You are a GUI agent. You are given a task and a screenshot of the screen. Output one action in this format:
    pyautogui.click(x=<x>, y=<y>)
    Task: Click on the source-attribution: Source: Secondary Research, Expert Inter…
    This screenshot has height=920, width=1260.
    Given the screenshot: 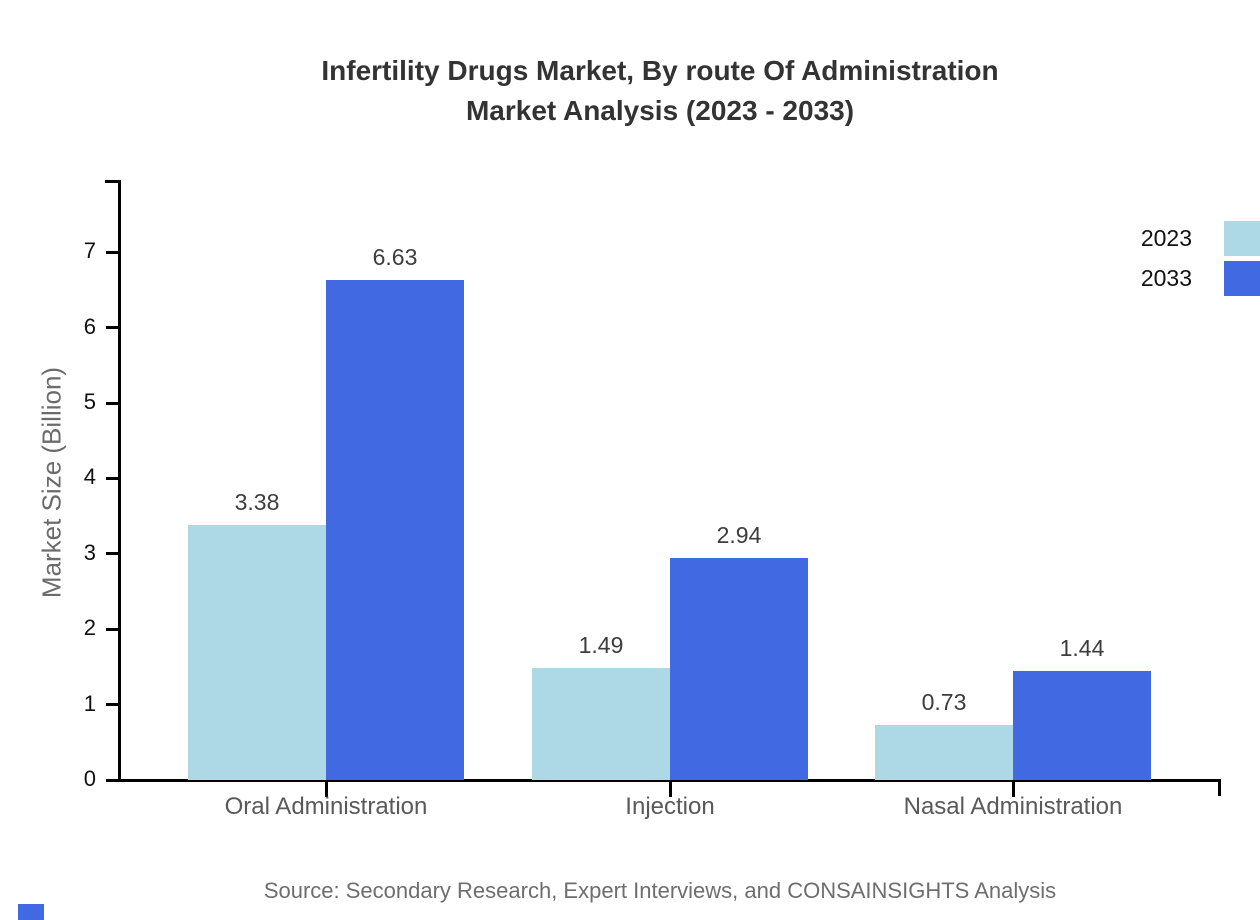 What is the action you would take?
    pyautogui.click(x=660, y=890)
    